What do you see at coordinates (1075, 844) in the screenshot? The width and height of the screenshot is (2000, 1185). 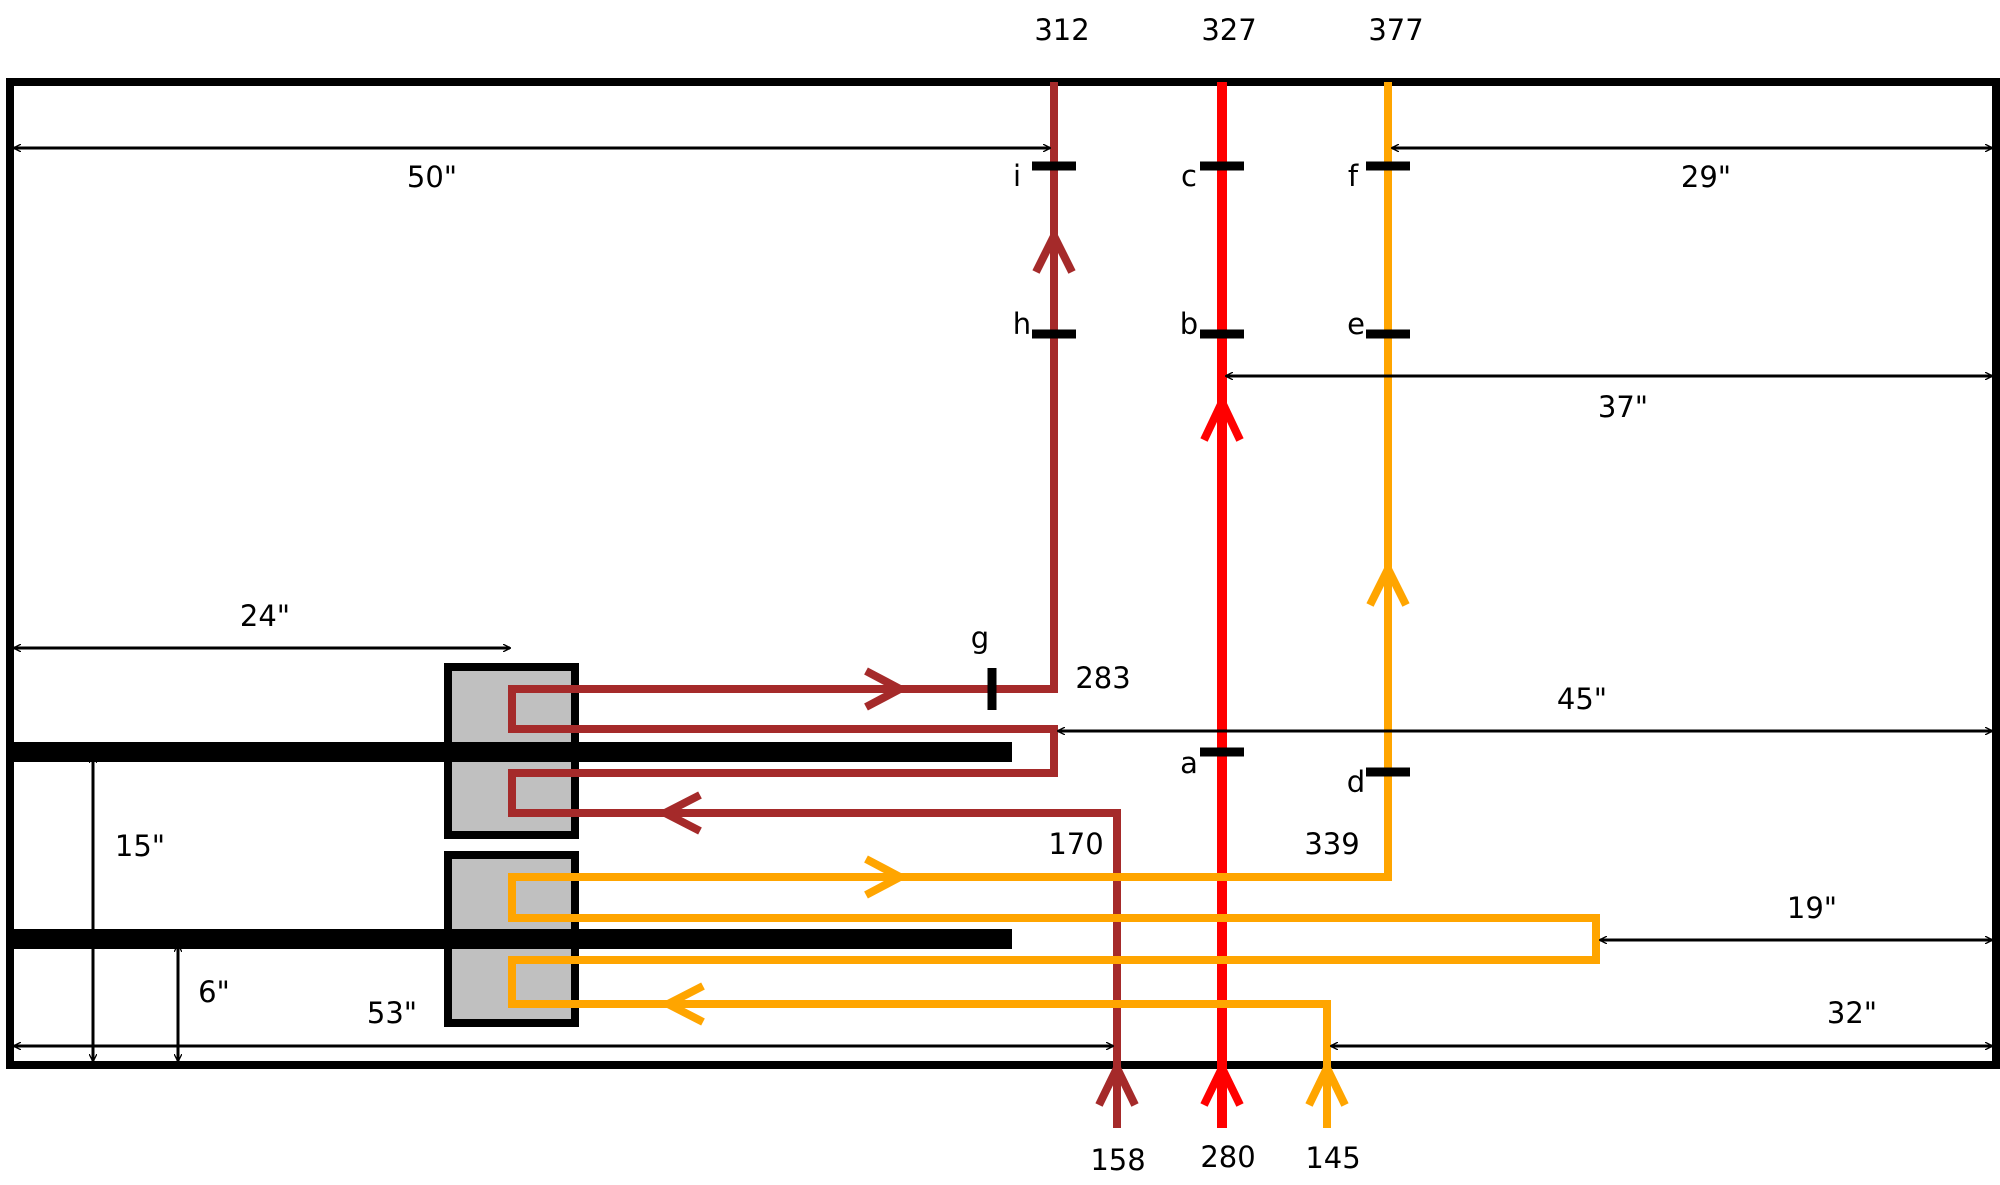 I see `label-brown-return: 170` at bounding box center [1075, 844].